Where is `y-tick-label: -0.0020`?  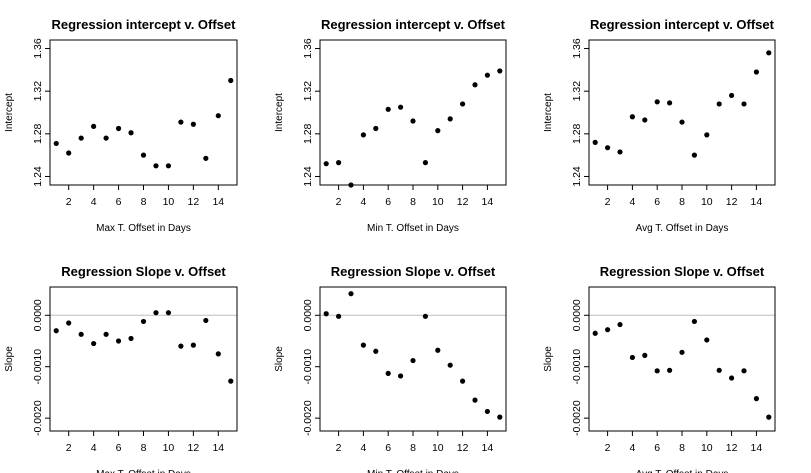
y-tick-label: -0.0020 is located at coordinates (38, 418).